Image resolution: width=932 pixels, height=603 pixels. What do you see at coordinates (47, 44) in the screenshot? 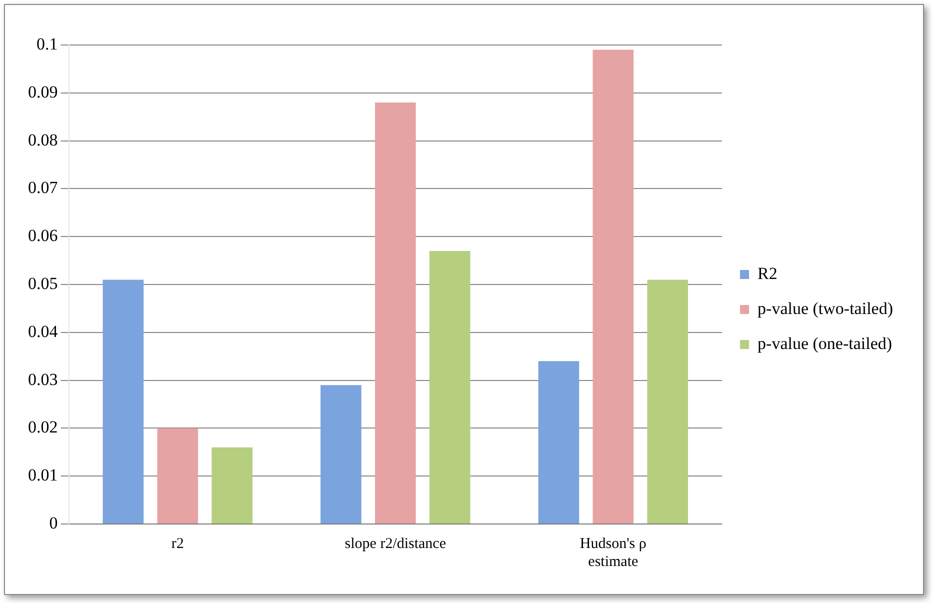
I see `y-tick-label: 0.1` at bounding box center [47, 44].